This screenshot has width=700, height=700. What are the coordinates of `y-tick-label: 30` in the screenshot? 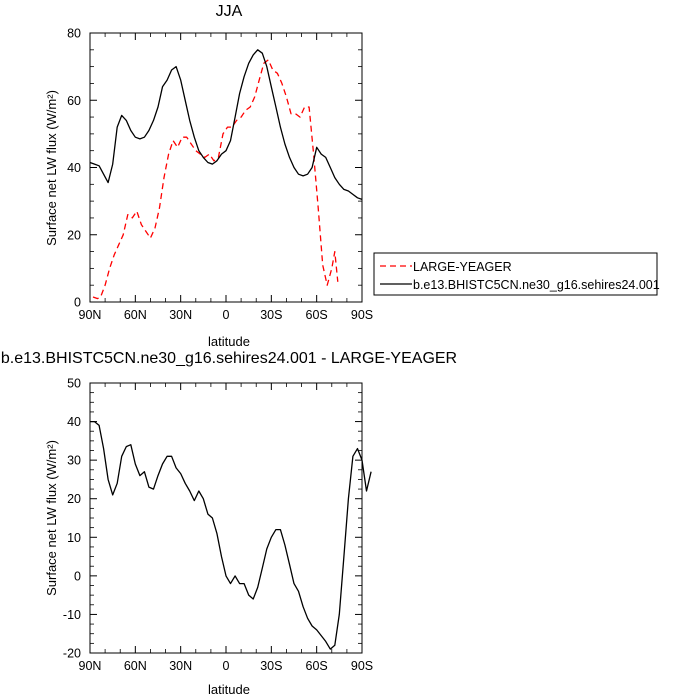 It's located at (74, 461).